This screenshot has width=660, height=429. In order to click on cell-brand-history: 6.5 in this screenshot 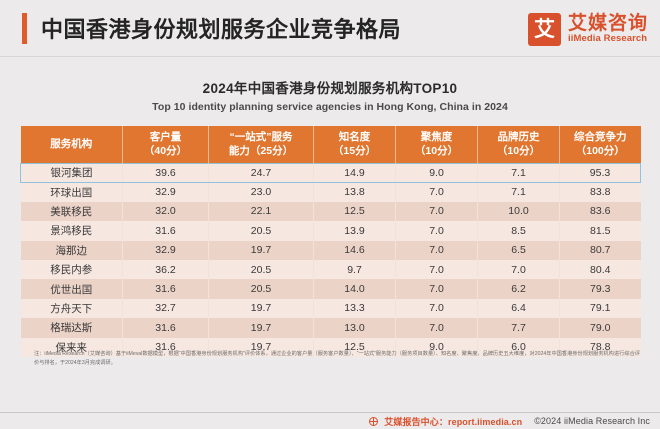, I will do `click(518, 250)`.